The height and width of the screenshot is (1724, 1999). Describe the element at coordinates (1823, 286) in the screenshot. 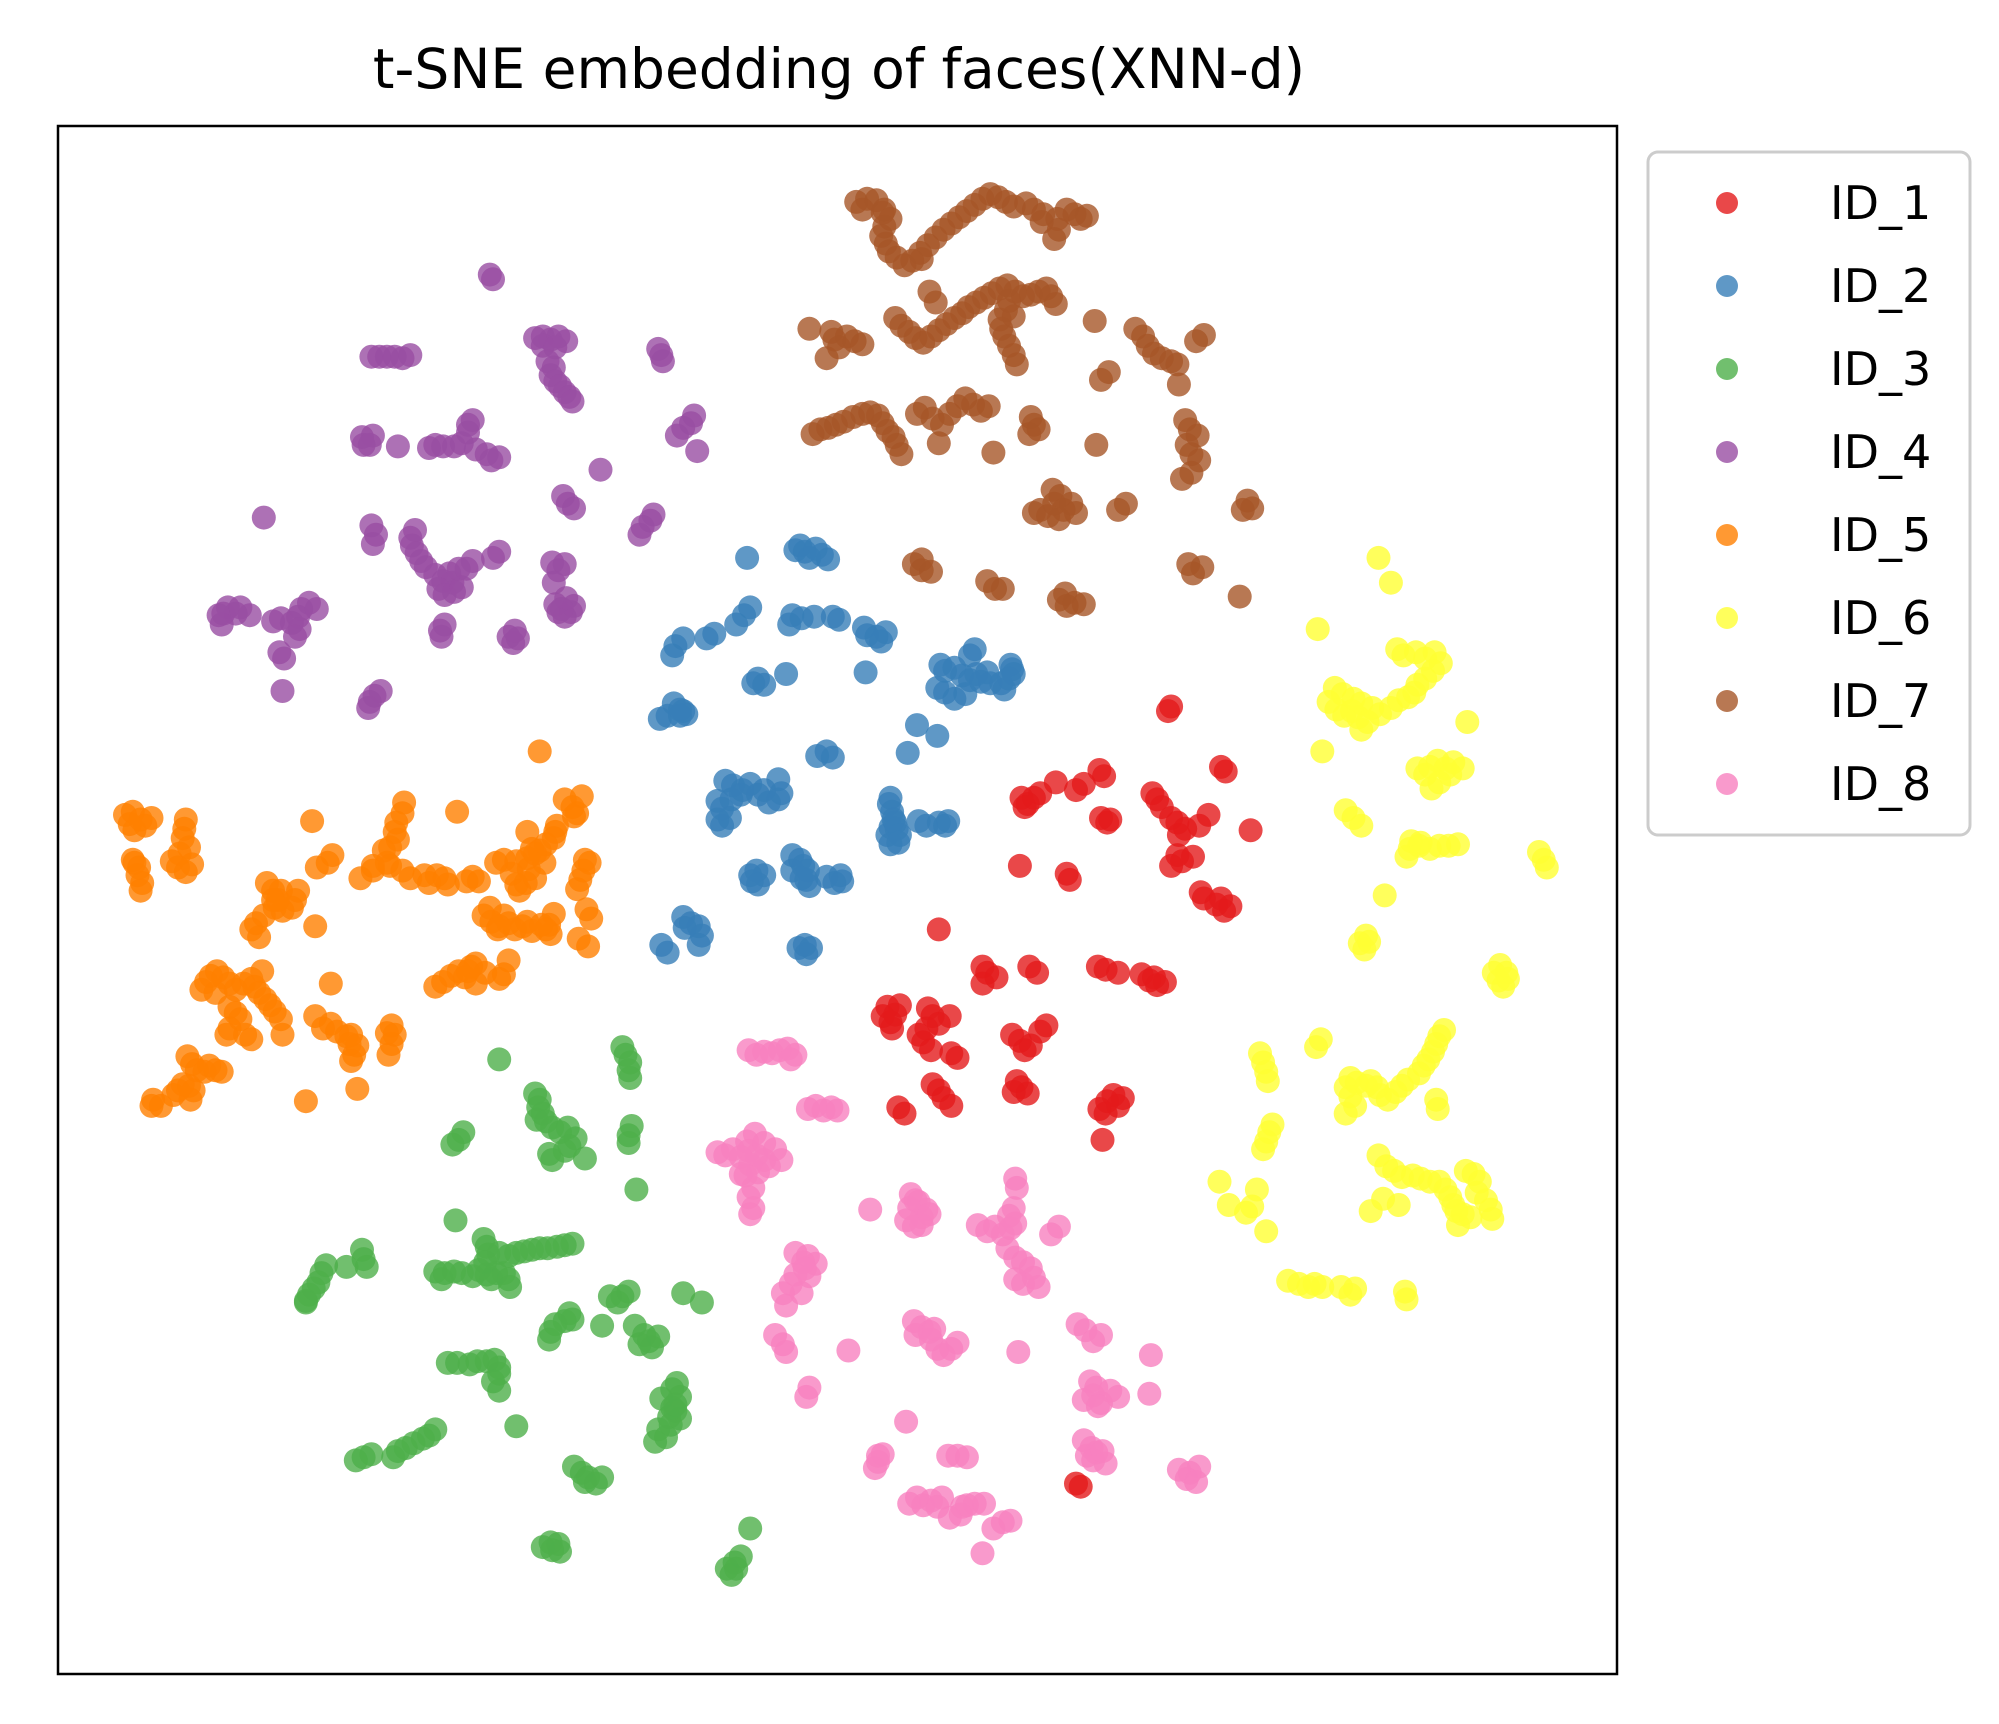

I see `legend-item-id-2: ID_2` at that location.